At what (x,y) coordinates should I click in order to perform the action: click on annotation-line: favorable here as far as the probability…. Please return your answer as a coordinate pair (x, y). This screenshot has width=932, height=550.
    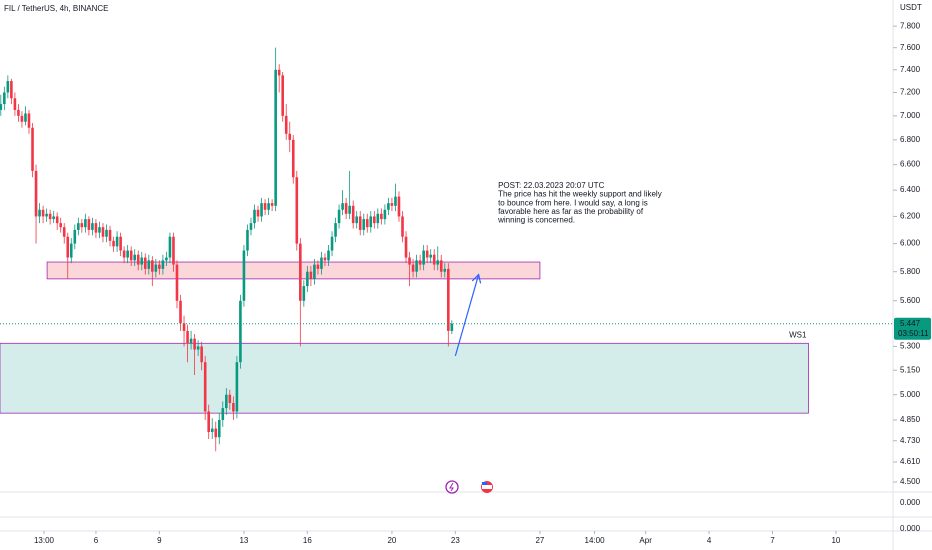
    Looking at the image, I should click on (571, 211).